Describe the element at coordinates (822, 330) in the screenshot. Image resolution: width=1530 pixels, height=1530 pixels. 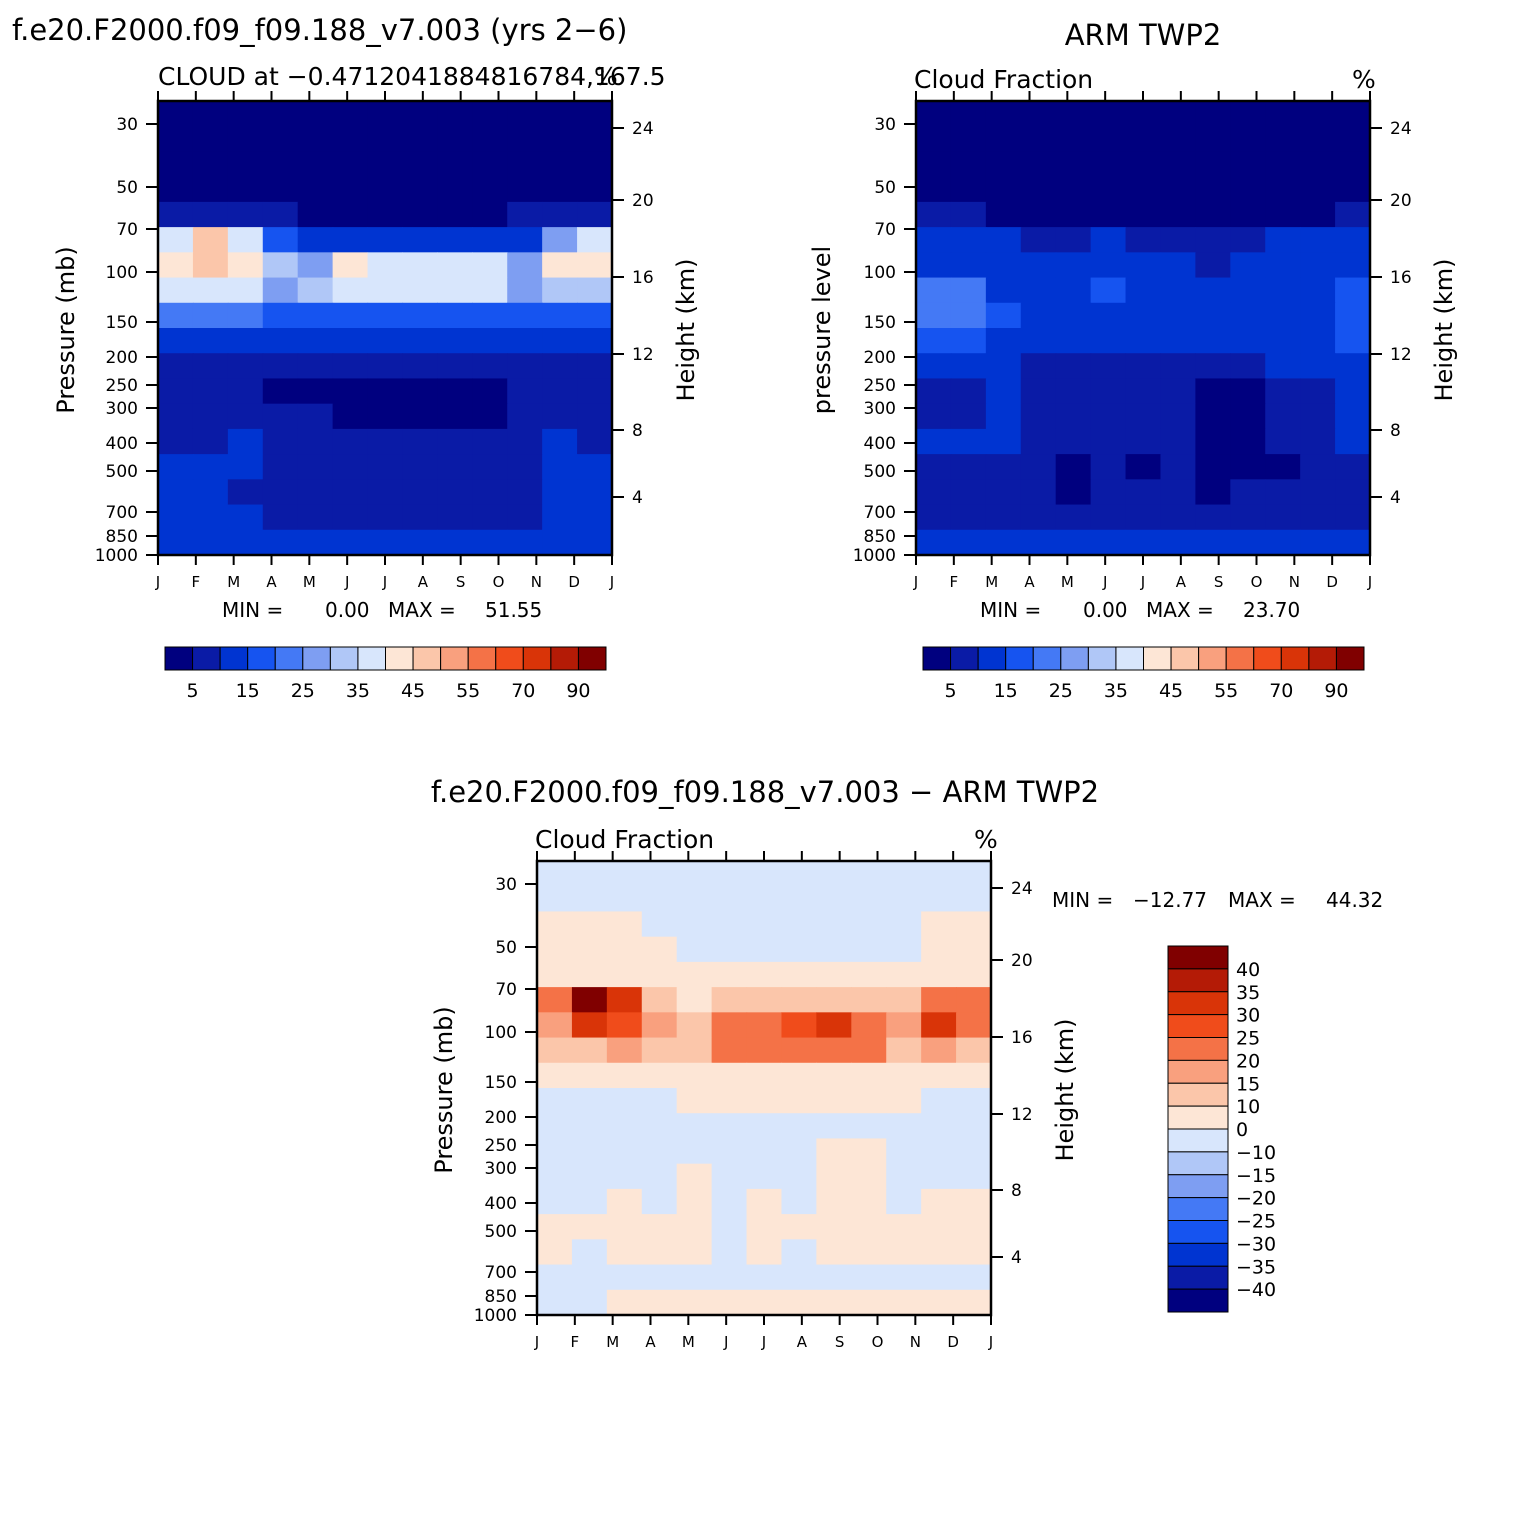
I see `panel-obs-ylabel: pressure level` at that location.